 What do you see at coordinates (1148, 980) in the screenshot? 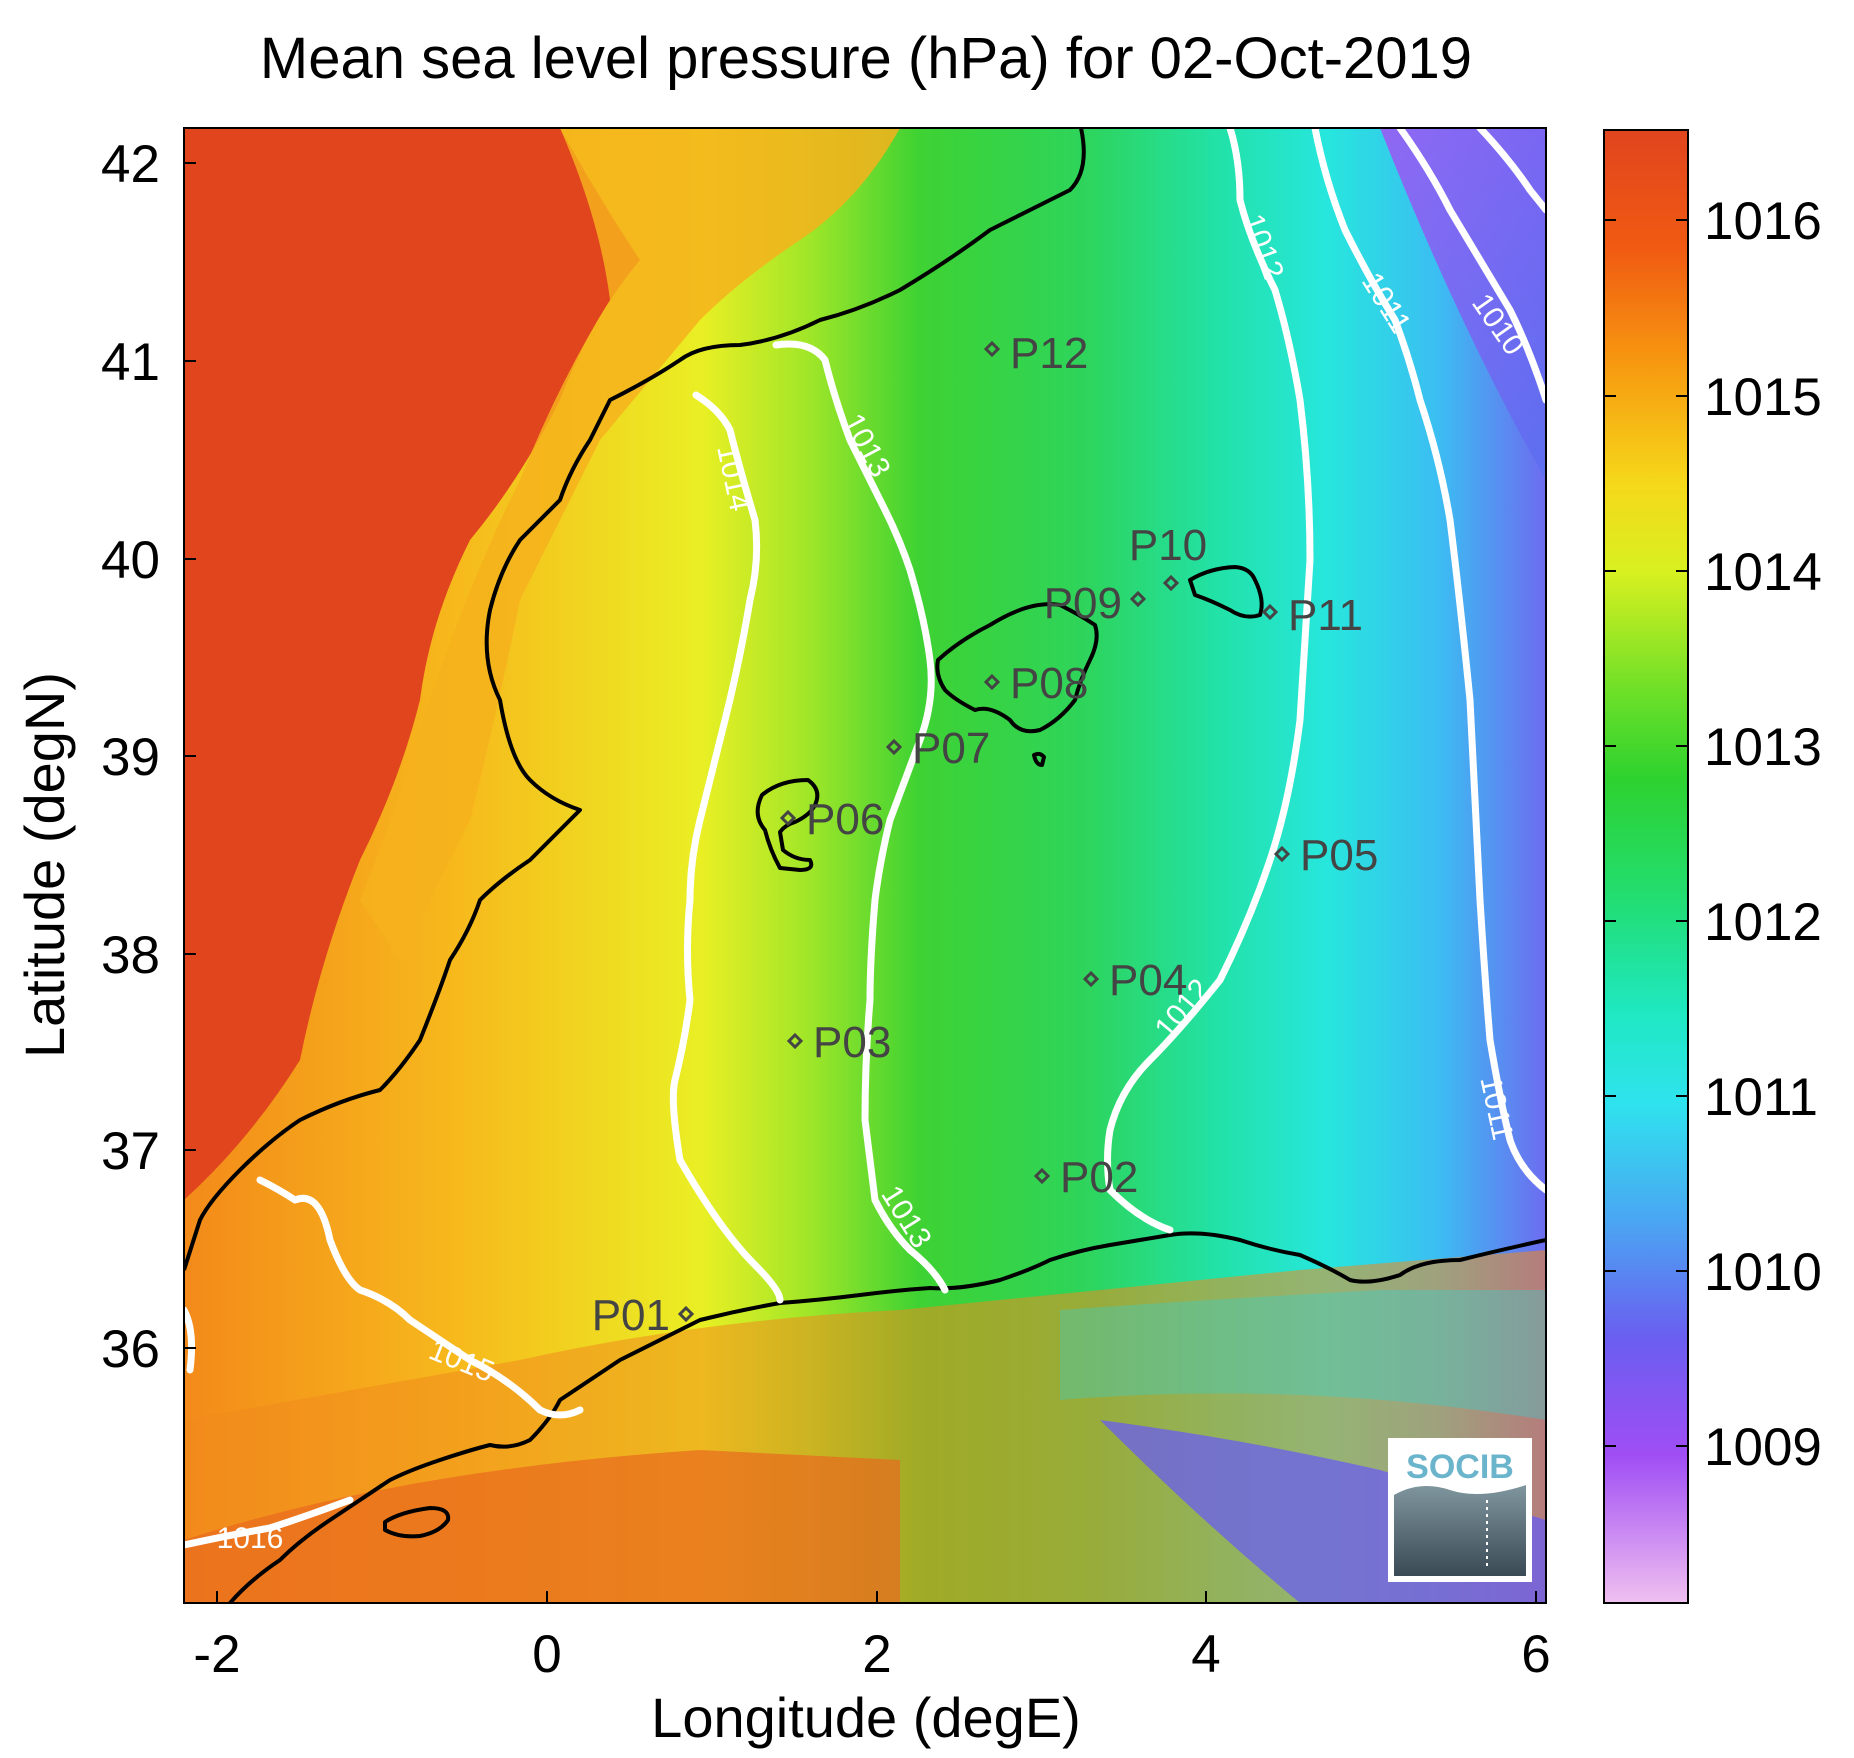
I see `svg-text: P04` at bounding box center [1148, 980].